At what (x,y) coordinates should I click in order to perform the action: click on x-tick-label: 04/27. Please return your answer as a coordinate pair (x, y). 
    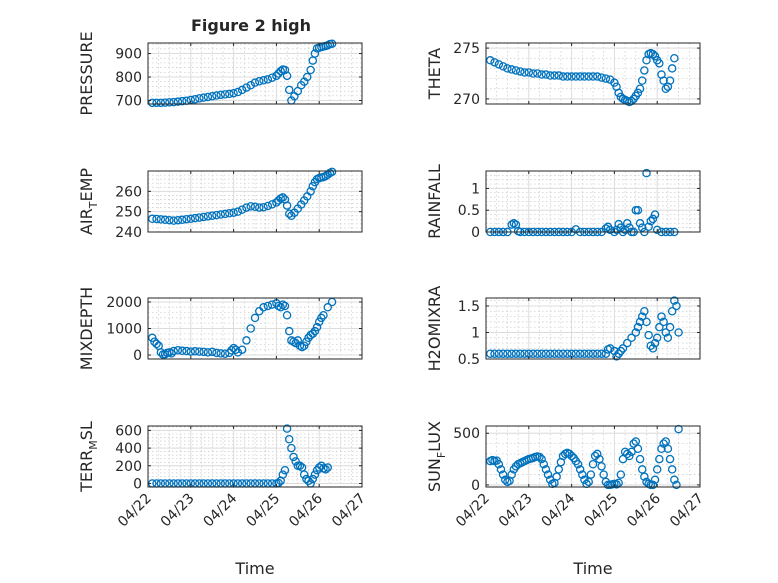
    Looking at the image, I should click on (687, 511).